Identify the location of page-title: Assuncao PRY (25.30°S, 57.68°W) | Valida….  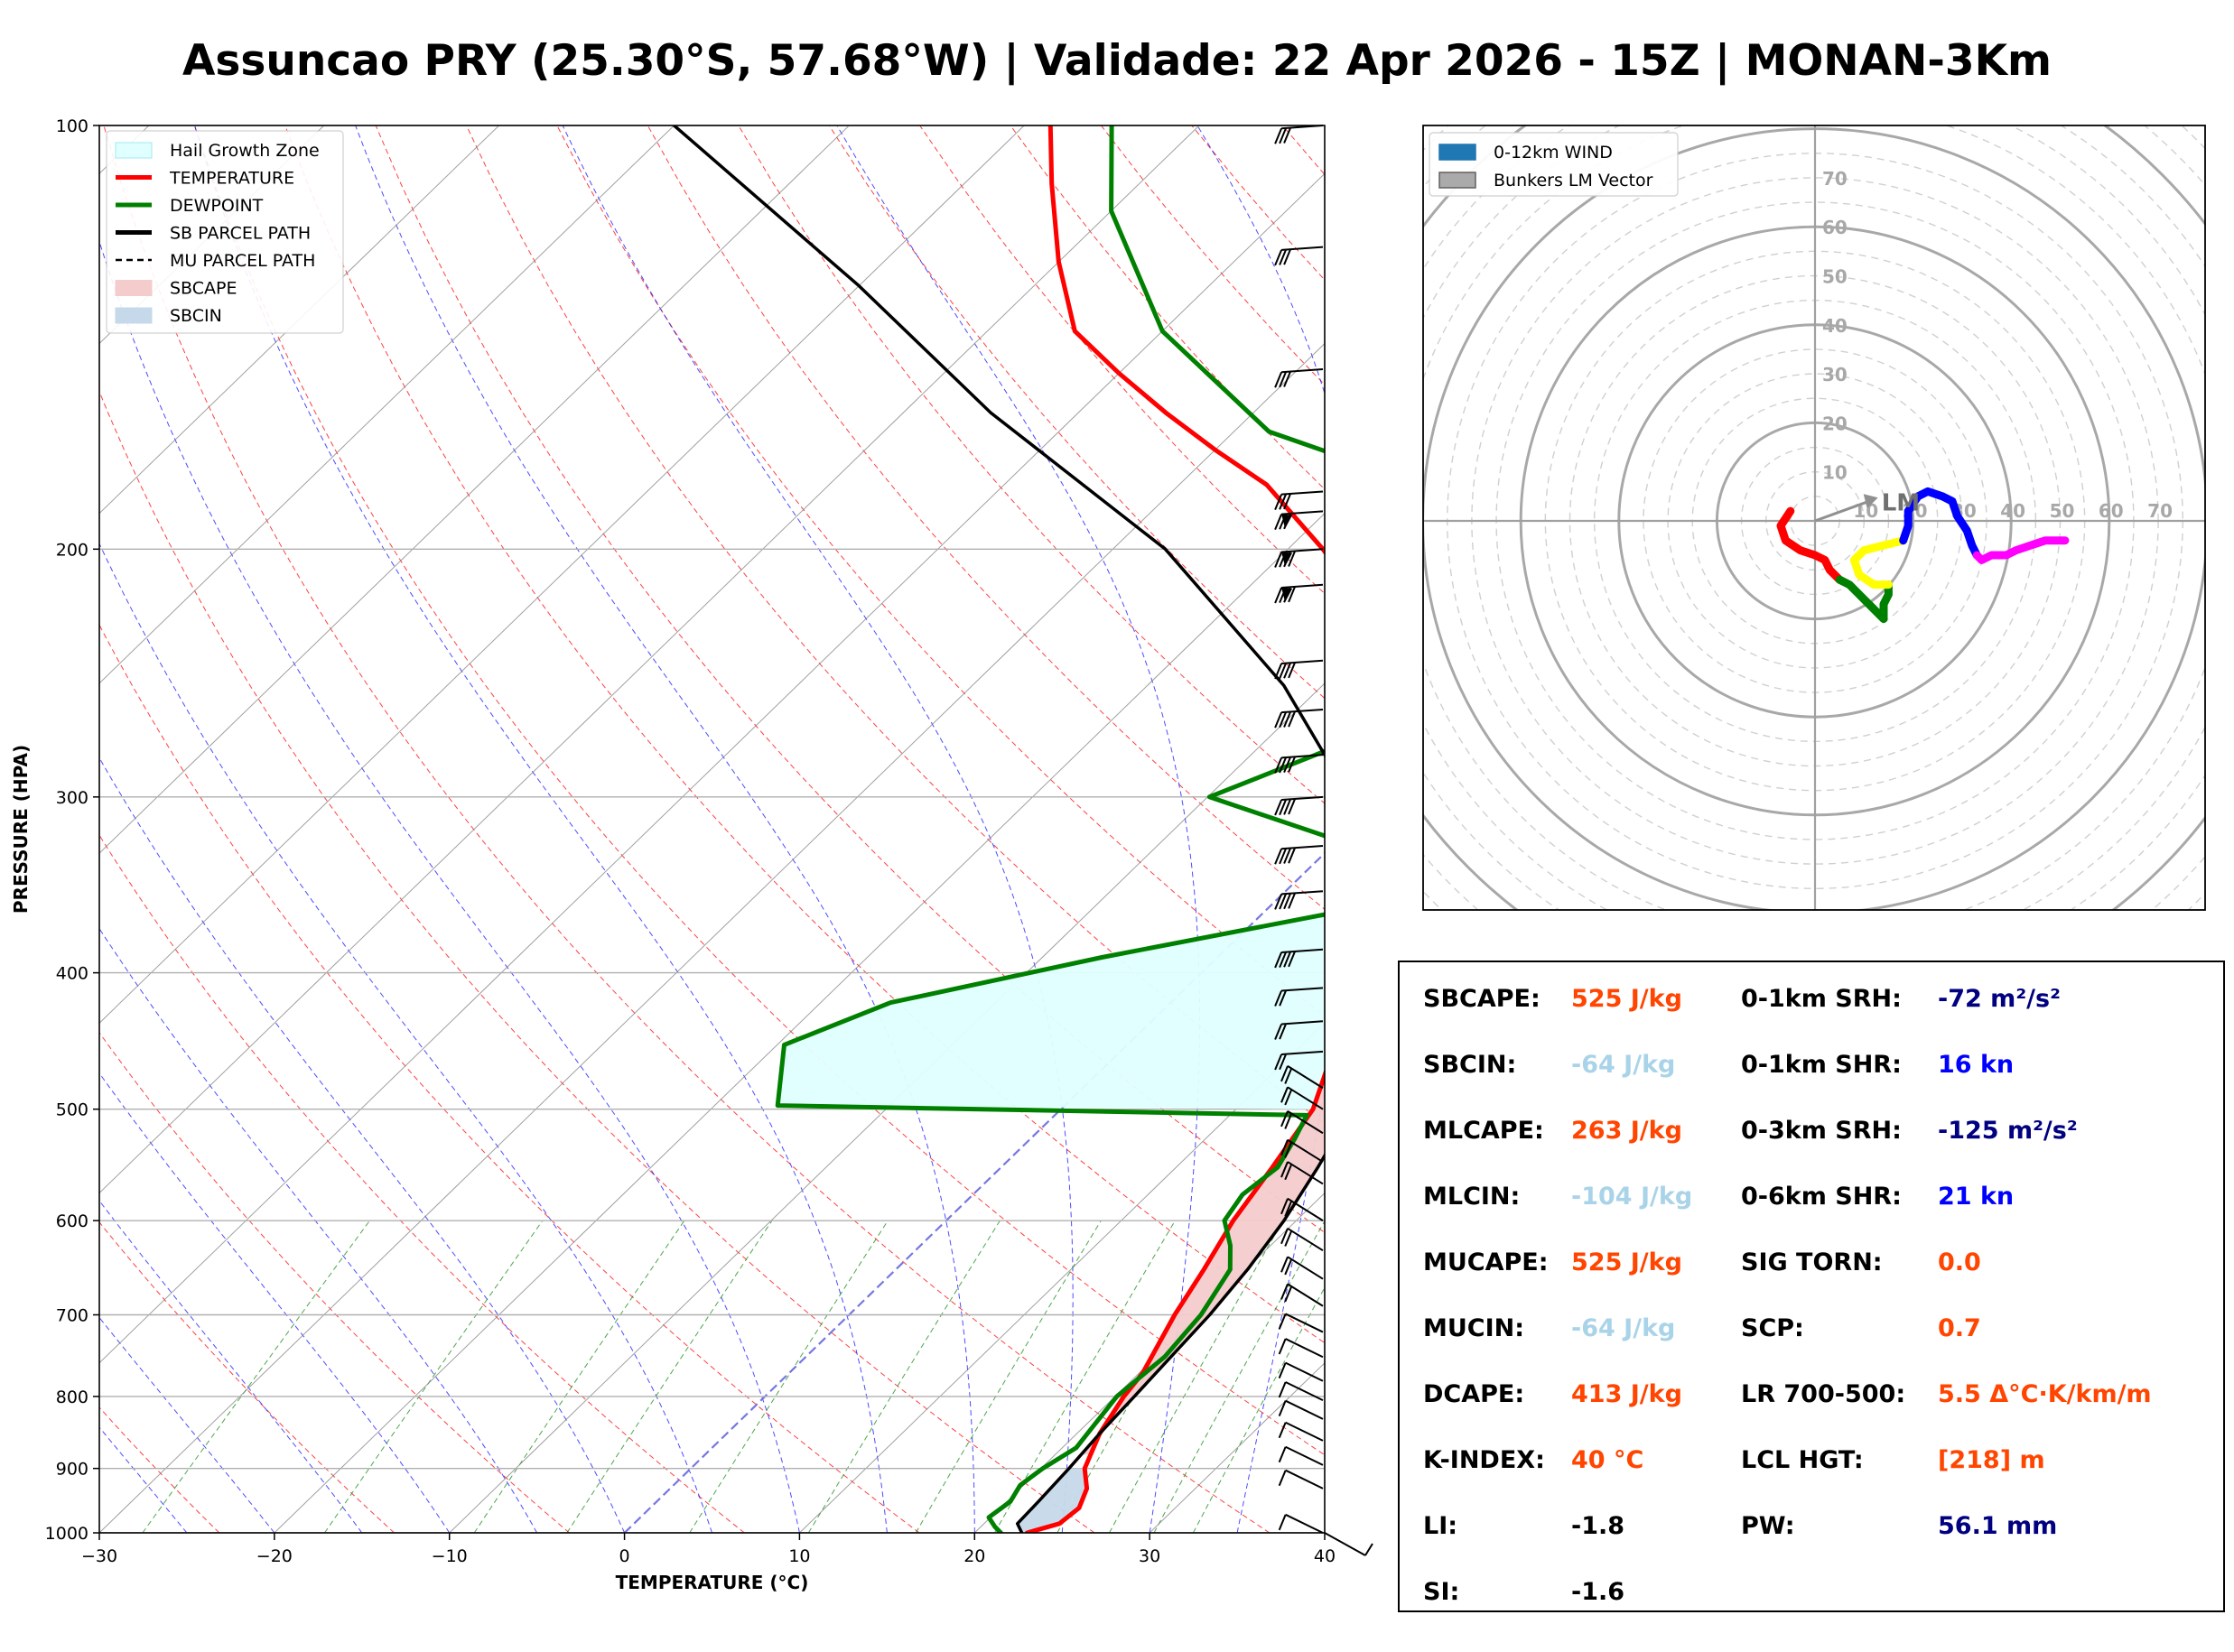
(1117, 61).